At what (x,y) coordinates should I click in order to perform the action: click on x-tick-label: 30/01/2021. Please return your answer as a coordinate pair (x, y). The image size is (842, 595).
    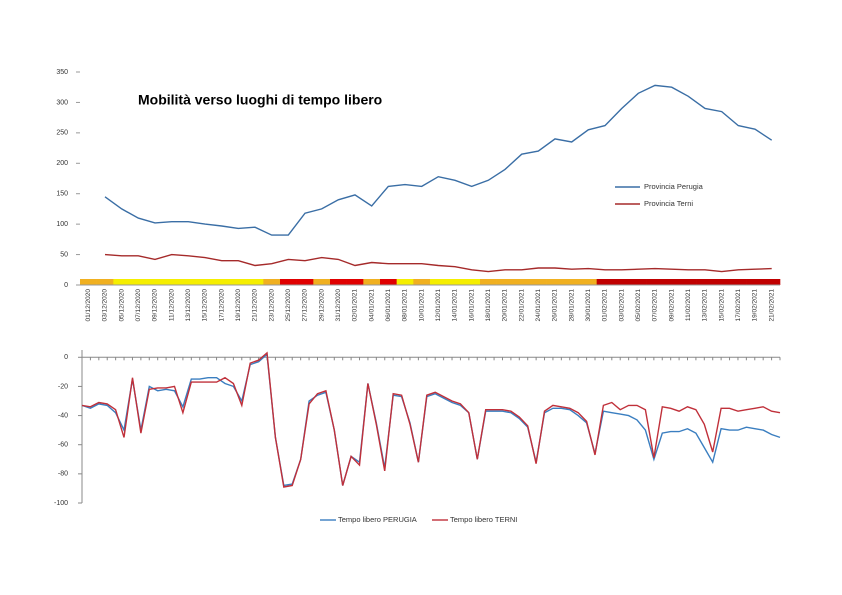
    Looking at the image, I should click on (588, 305).